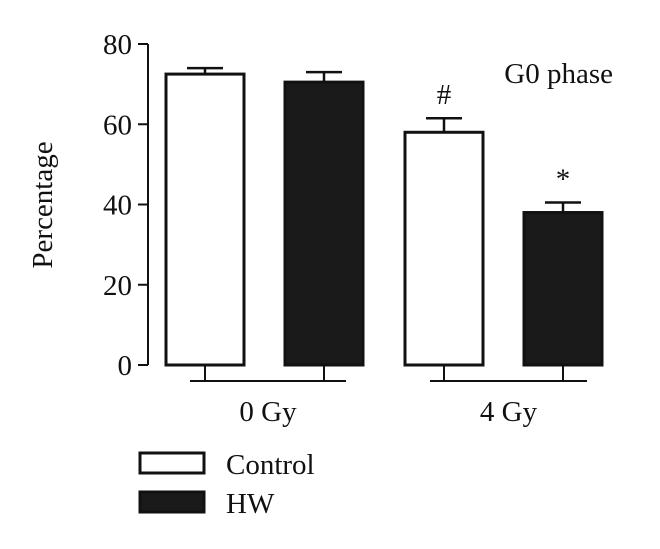 The width and height of the screenshot is (660, 549). What do you see at coordinates (172, 502) in the screenshot?
I see `legend-swatch-hw` at bounding box center [172, 502].